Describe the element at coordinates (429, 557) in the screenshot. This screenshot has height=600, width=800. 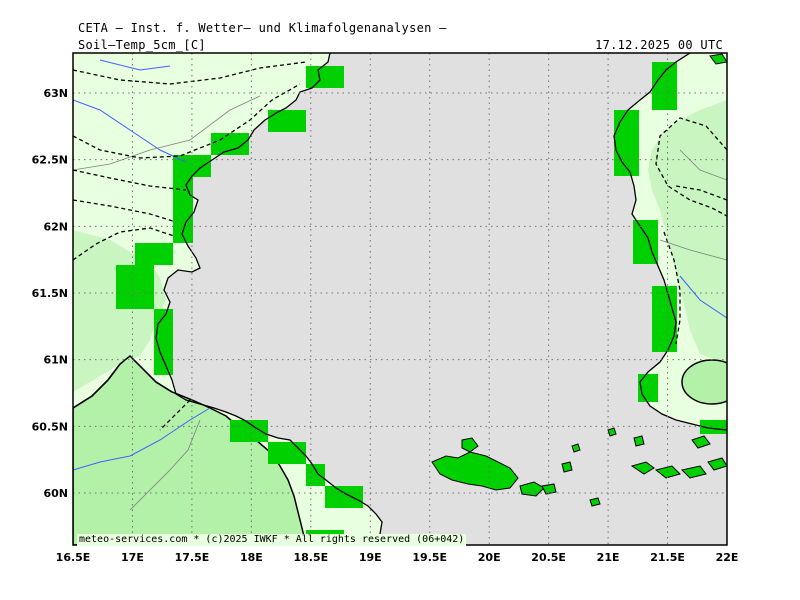
I see `lon-tick-label: 19.5E` at that location.